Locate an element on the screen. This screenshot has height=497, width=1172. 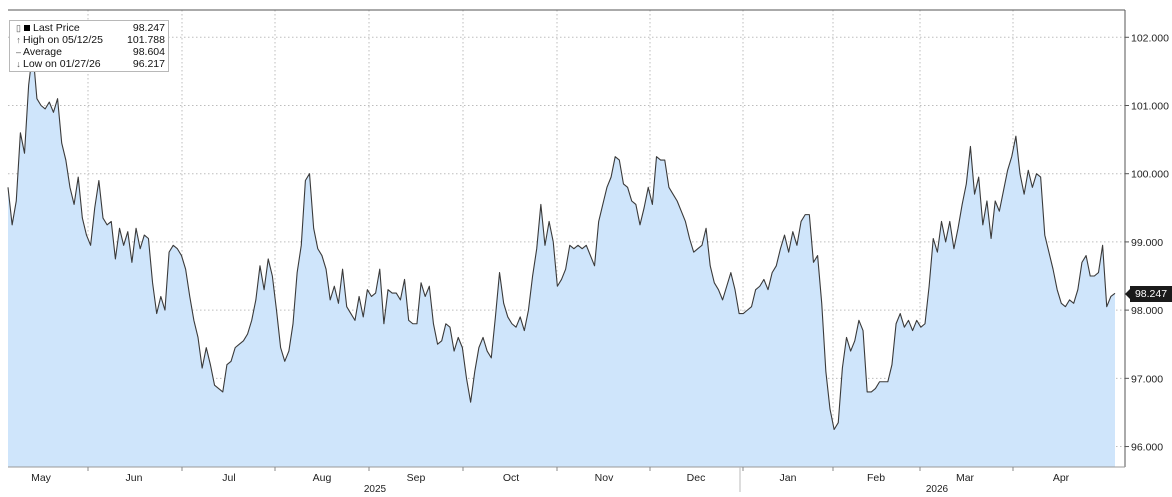
series-square-icon is located at coordinates (27, 28).